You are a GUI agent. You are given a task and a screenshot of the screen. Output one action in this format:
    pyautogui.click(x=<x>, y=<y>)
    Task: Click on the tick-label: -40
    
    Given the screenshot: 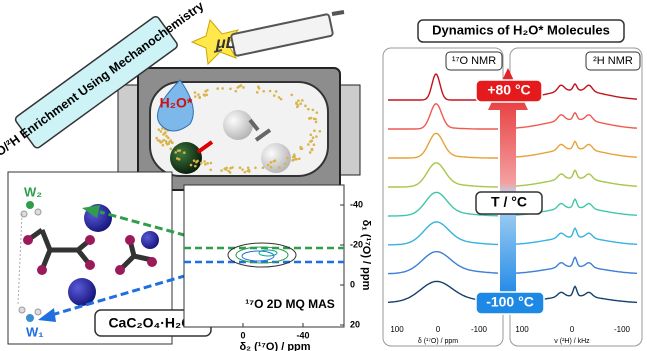 What is the action you would take?
    pyautogui.click(x=302, y=335)
    